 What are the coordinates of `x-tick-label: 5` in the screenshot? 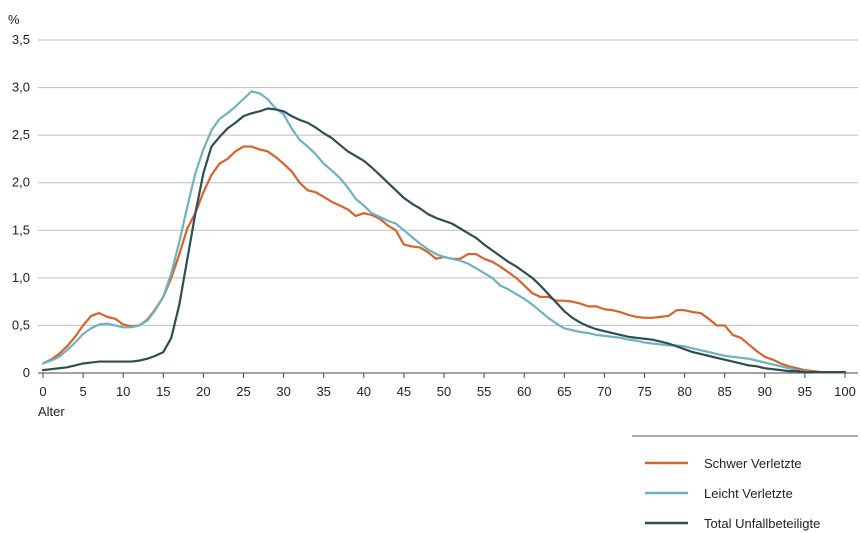 It's located at (82, 391).